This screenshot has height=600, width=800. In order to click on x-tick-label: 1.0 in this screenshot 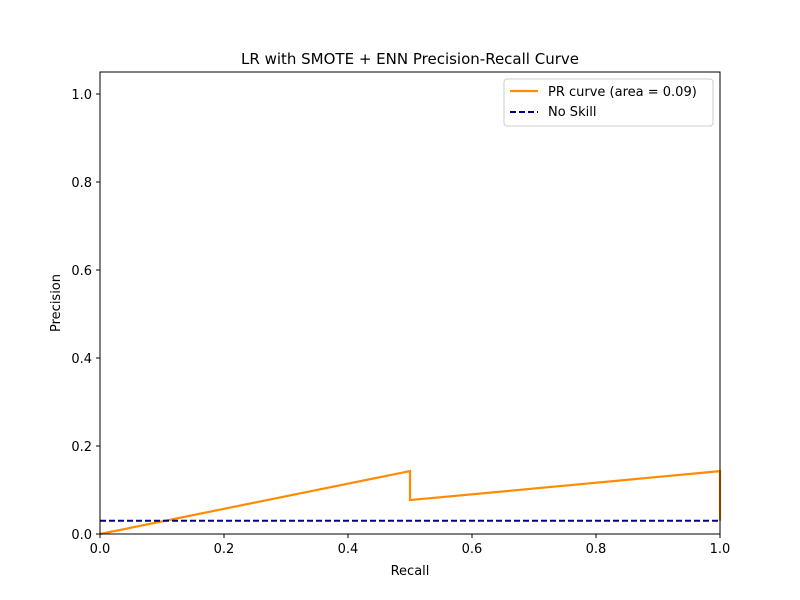, I will do `click(720, 549)`.